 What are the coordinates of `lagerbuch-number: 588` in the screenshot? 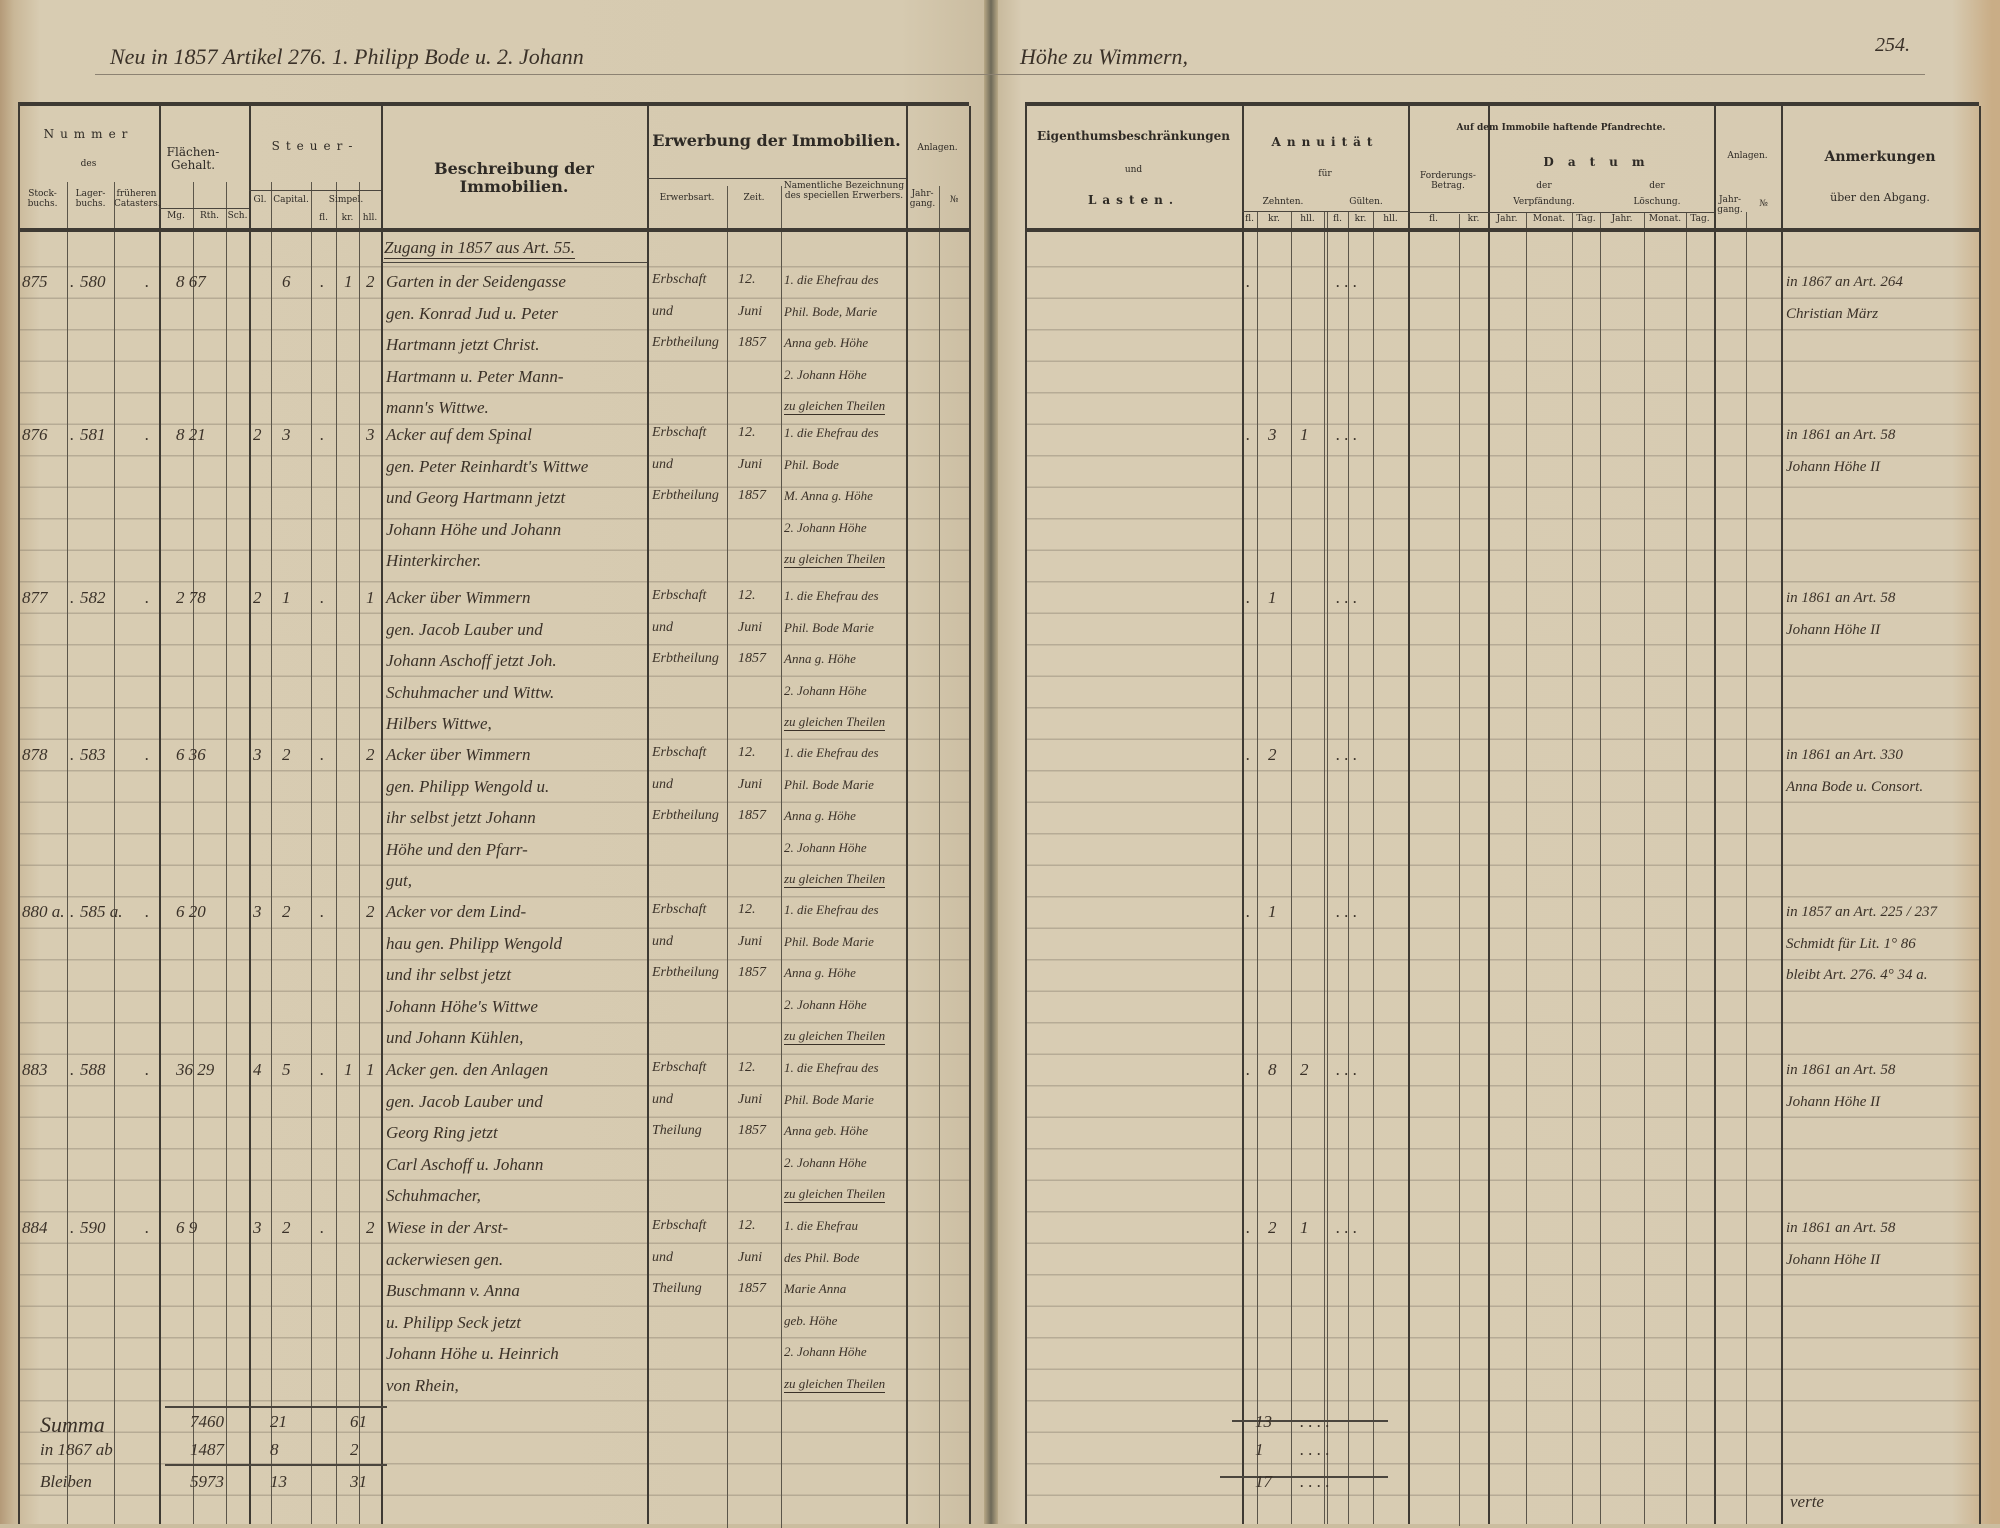 It's located at (93, 1069).